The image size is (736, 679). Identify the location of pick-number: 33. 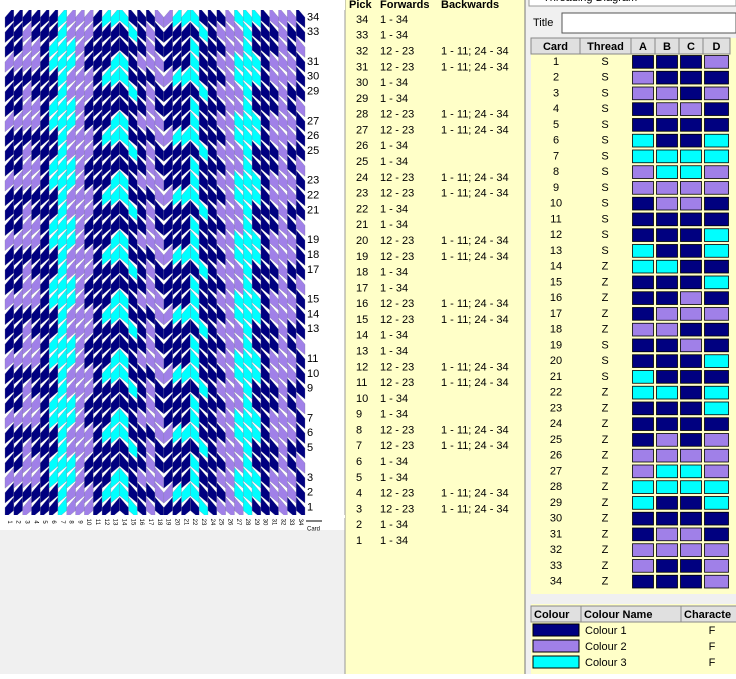
(362, 36).